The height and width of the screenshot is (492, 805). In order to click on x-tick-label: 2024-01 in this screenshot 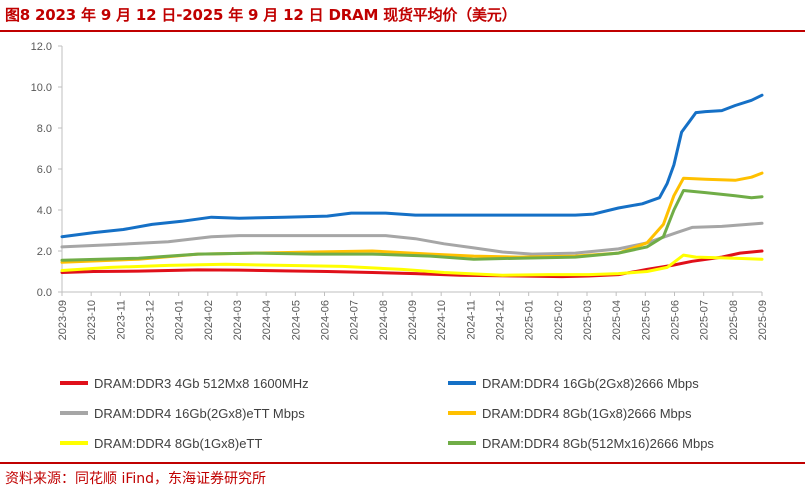, I will do `click(180, 320)`.